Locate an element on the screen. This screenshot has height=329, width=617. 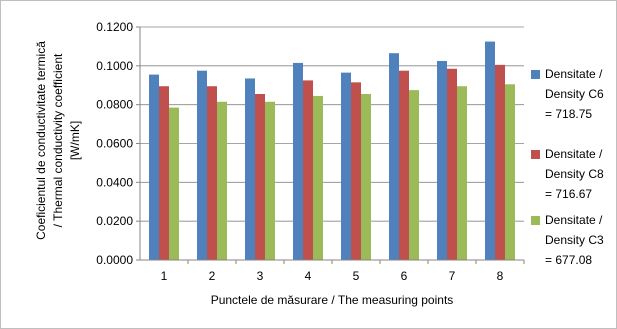
x-tick-label: 6 is located at coordinates (404, 276).